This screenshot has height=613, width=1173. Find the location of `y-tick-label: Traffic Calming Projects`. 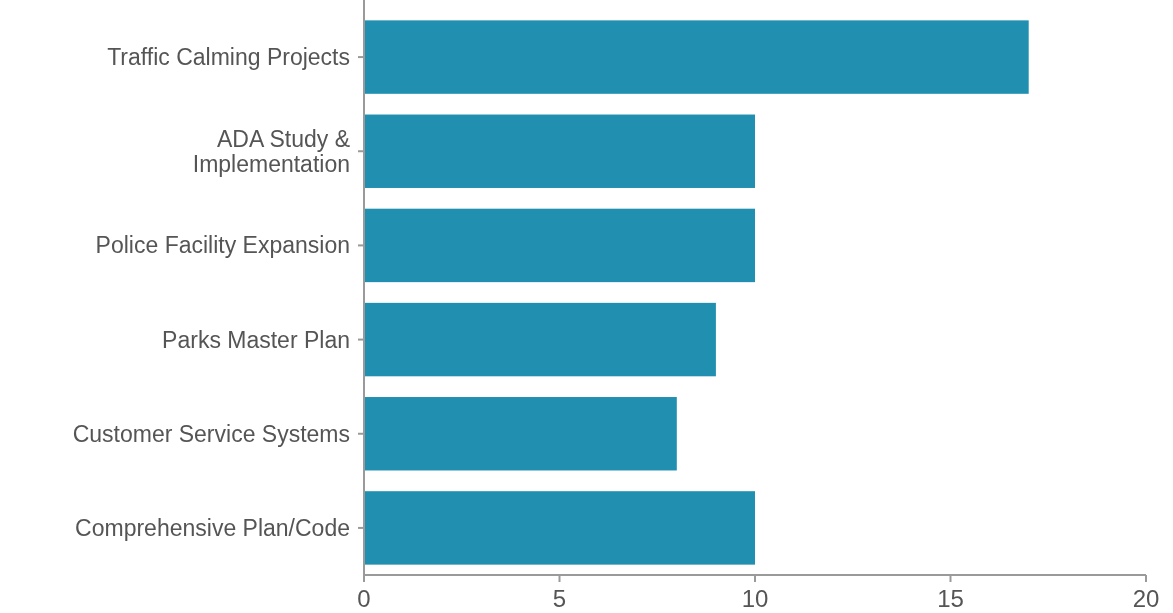

y-tick-label: Traffic Calming Projects is located at coordinates (228, 57).